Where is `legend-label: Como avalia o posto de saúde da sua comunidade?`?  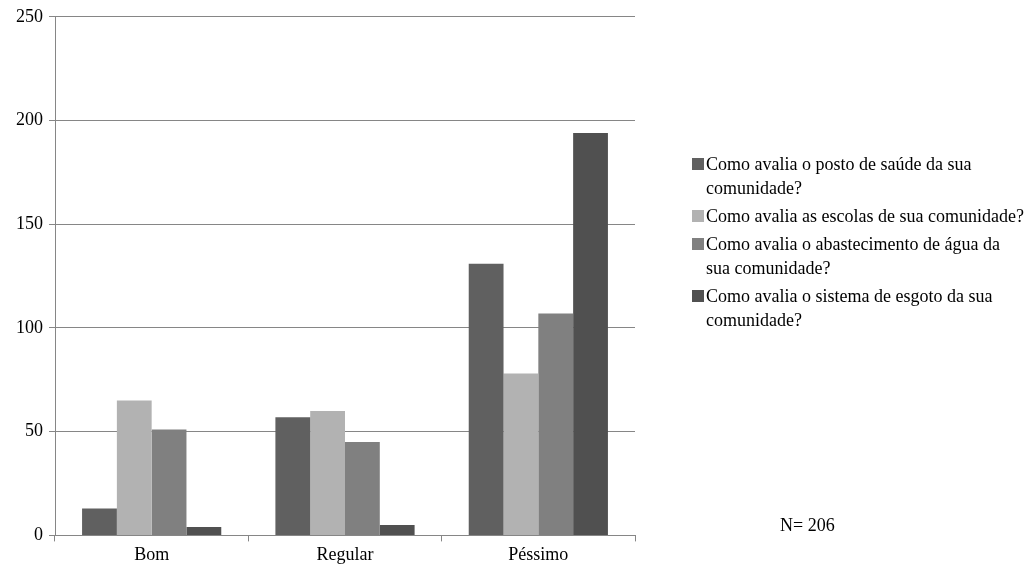 legend-label: Como avalia o posto de saúde da sua comunidade? is located at coordinates (839, 176).